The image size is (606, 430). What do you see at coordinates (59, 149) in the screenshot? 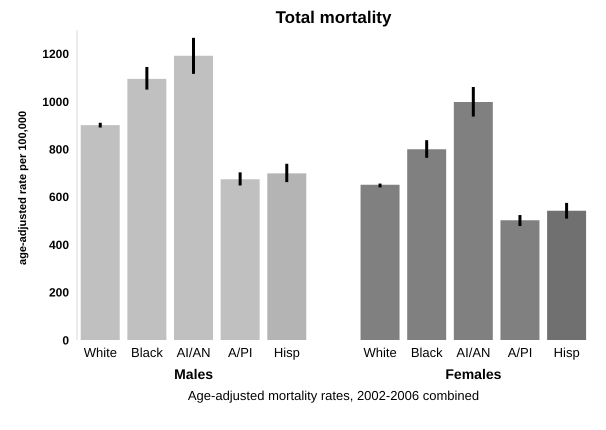
I see `y-tick-label: 800` at bounding box center [59, 149].